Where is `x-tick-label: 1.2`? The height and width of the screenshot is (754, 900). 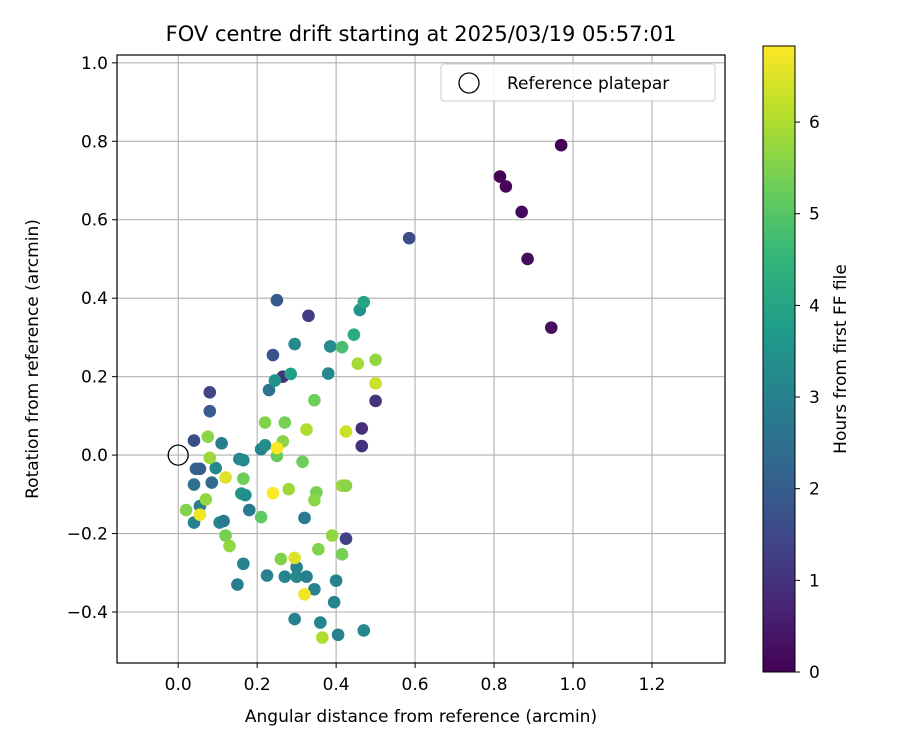
x-tick-label: 1.2 is located at coordinates (651, 685).